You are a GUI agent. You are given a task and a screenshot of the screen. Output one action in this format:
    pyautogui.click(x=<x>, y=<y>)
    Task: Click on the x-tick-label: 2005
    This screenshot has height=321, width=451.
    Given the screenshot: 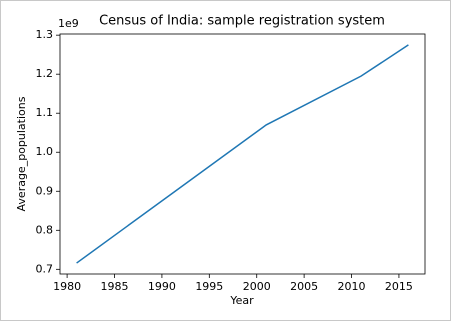 What is the action you would take?
    pyautogui.click(x=304, y=286)
    